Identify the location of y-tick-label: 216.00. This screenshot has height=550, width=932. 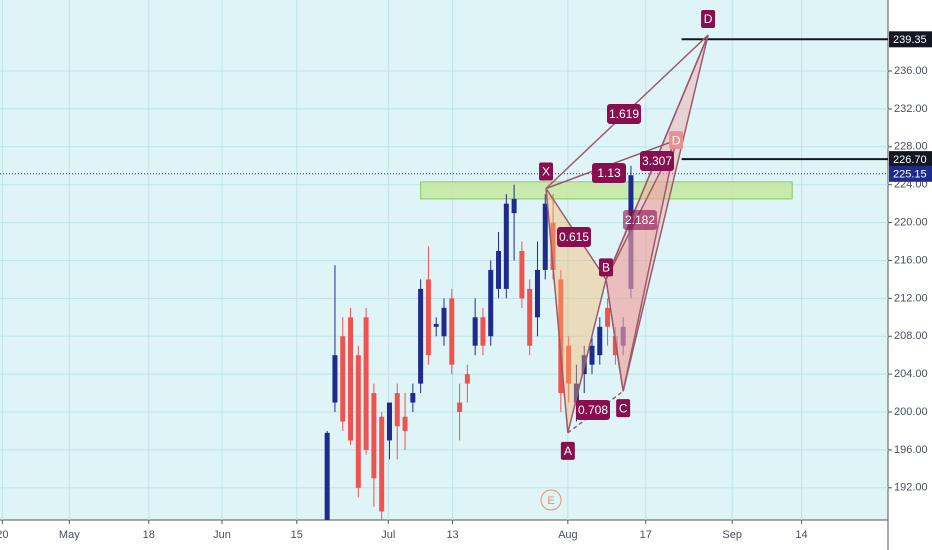
(911, 260).